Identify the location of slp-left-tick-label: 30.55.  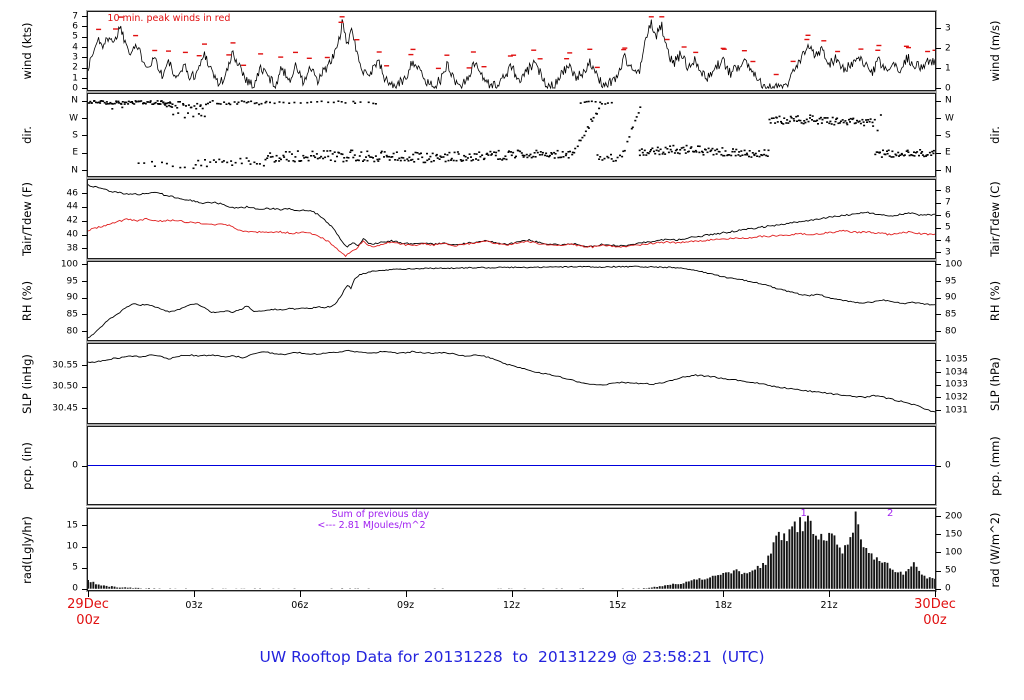
(65, 365).